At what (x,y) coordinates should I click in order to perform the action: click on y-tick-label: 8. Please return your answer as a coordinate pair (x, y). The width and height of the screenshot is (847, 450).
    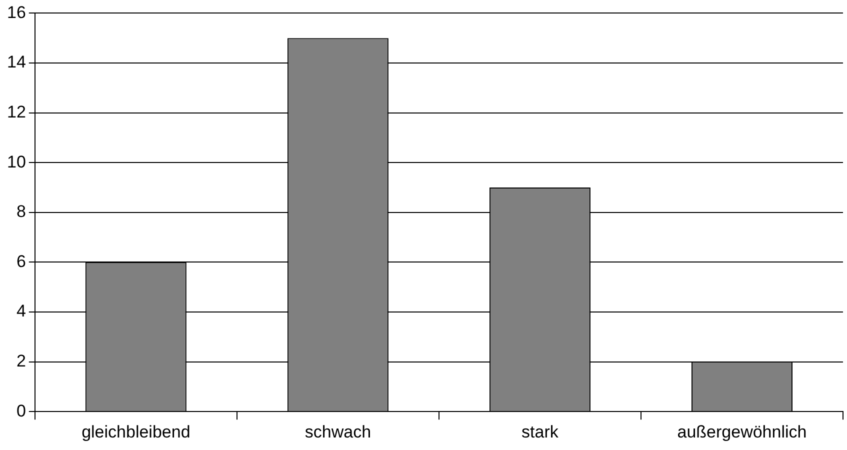
    Looking at the image, I should click on (21, 212).